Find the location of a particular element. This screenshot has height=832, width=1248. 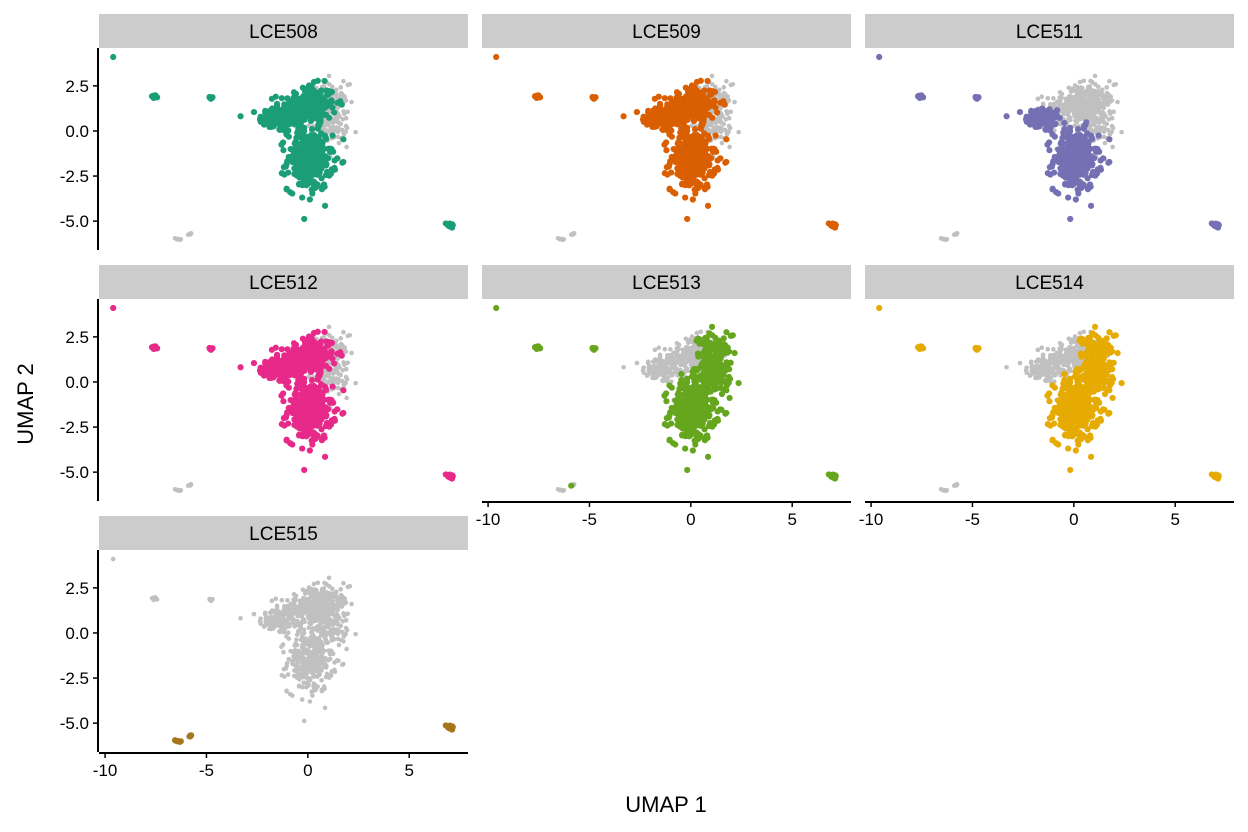

facet-strip-label: LCE508 is located at coordinates (283, 32).